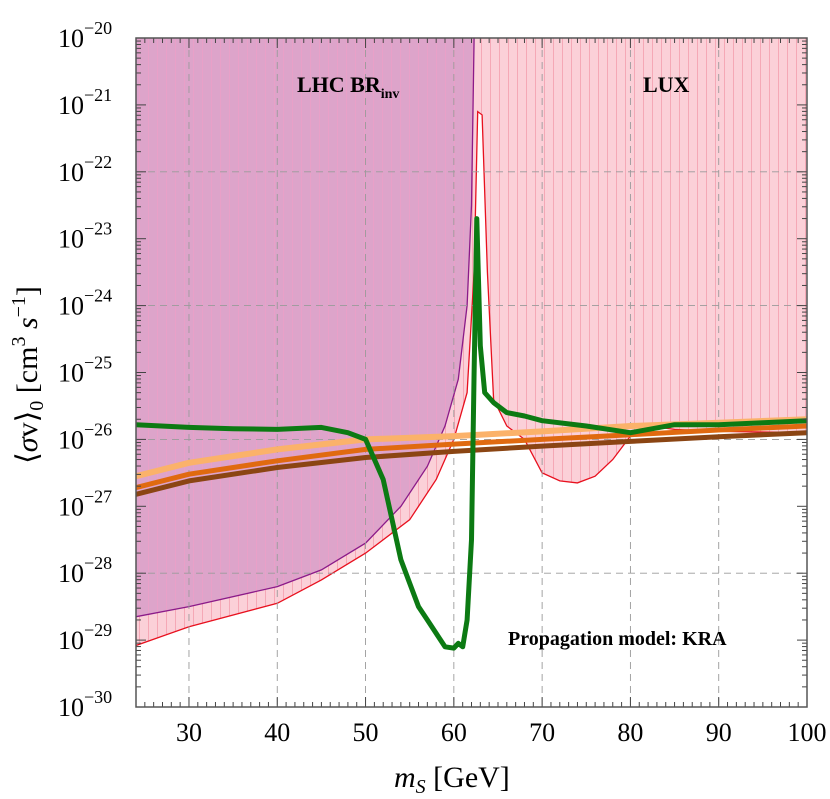  Describe the element at coordinates (189, 732) in the screenshot. I see `x-tick-label: 30` at that location.